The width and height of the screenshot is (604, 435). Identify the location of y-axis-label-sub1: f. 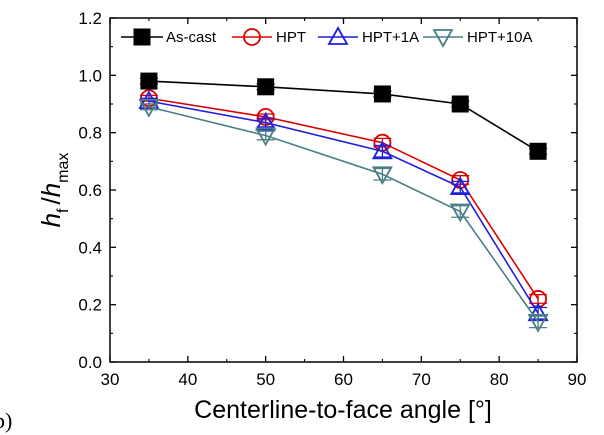
(63, 210).